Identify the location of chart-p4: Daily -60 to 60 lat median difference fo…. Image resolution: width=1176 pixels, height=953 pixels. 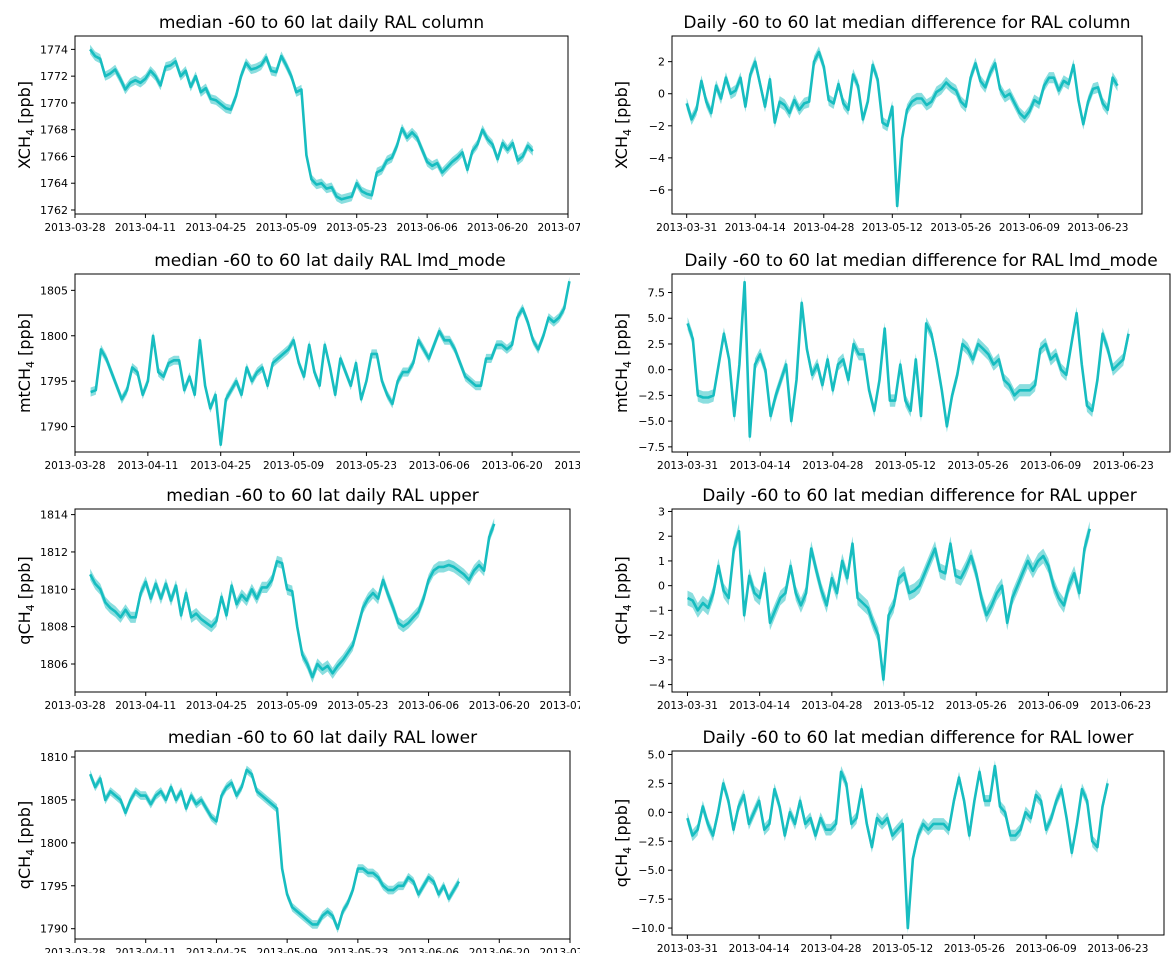
(891, 361).